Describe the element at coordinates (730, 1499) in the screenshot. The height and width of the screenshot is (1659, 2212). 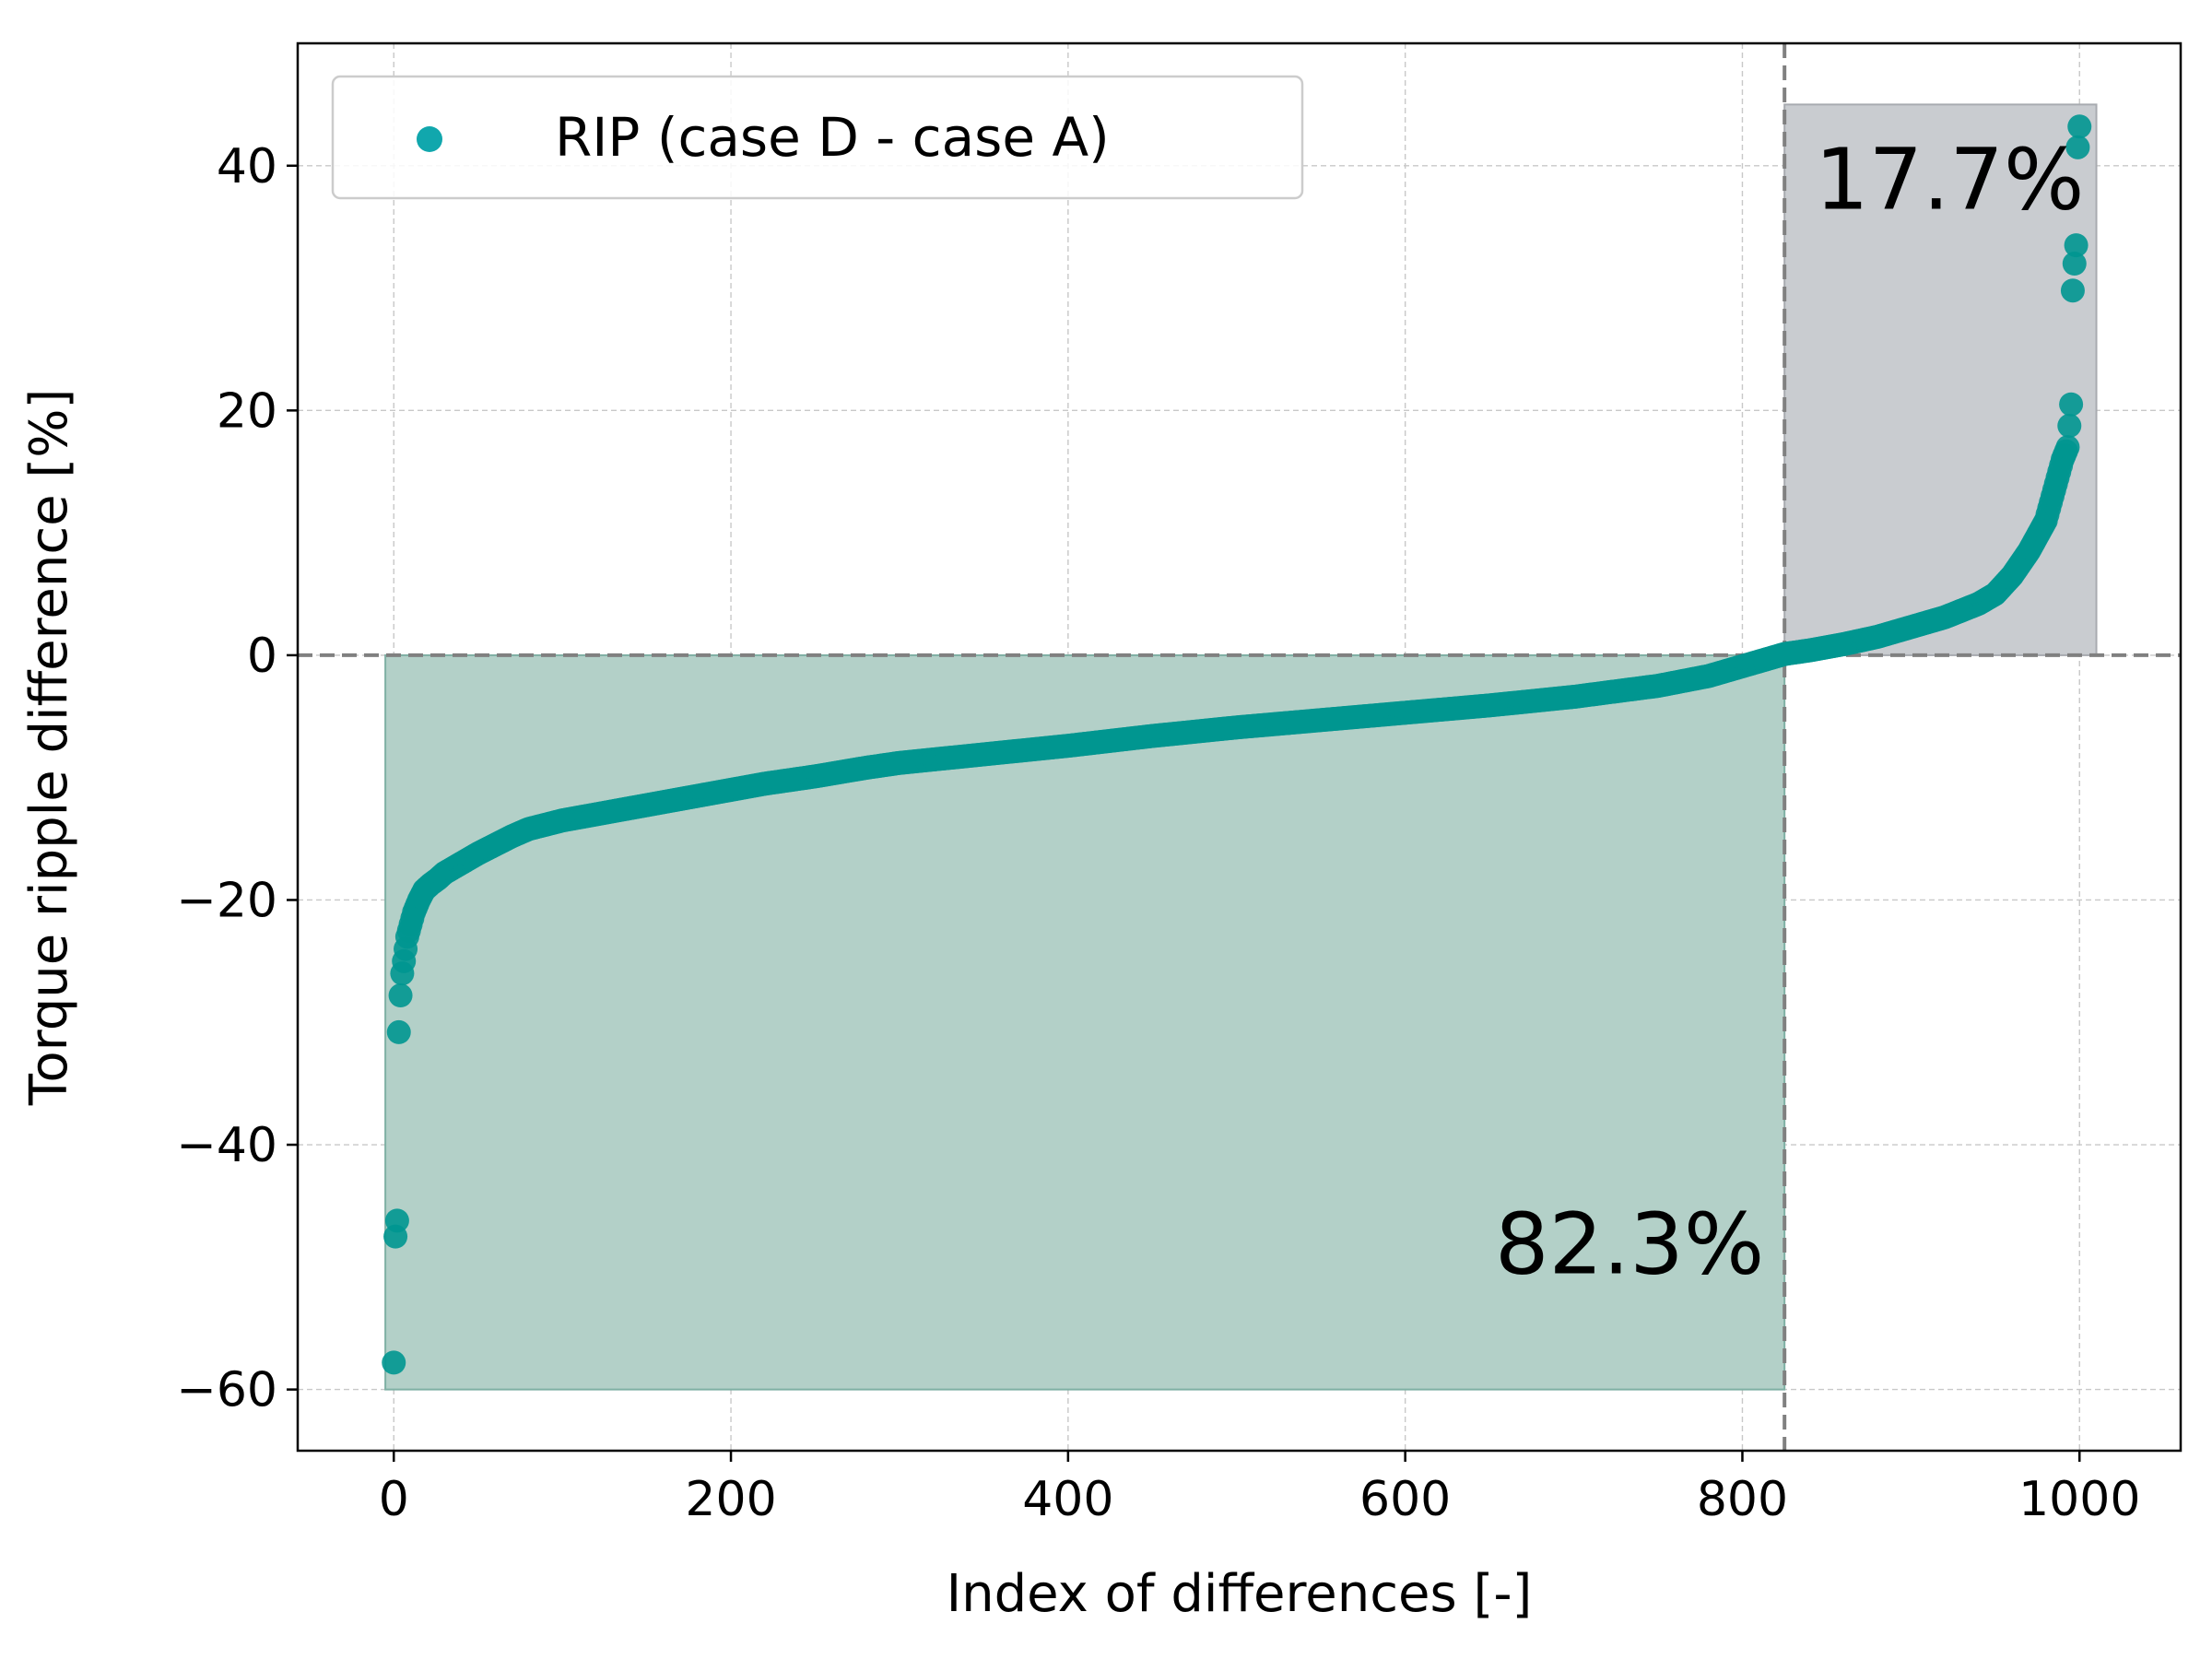
I see `x-tick-label: 200` at that location.